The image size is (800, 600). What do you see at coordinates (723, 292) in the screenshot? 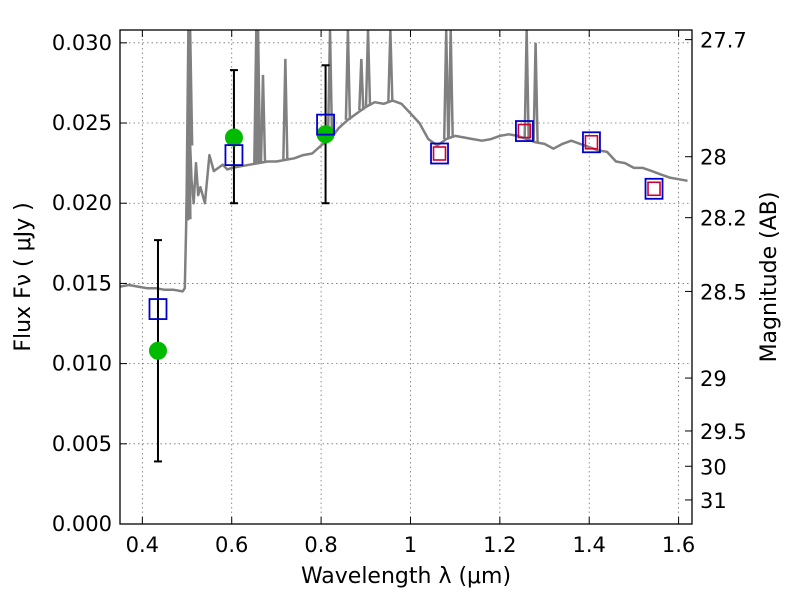
I see `right-tick-label: 28.5` at bounding box center [723, 292].